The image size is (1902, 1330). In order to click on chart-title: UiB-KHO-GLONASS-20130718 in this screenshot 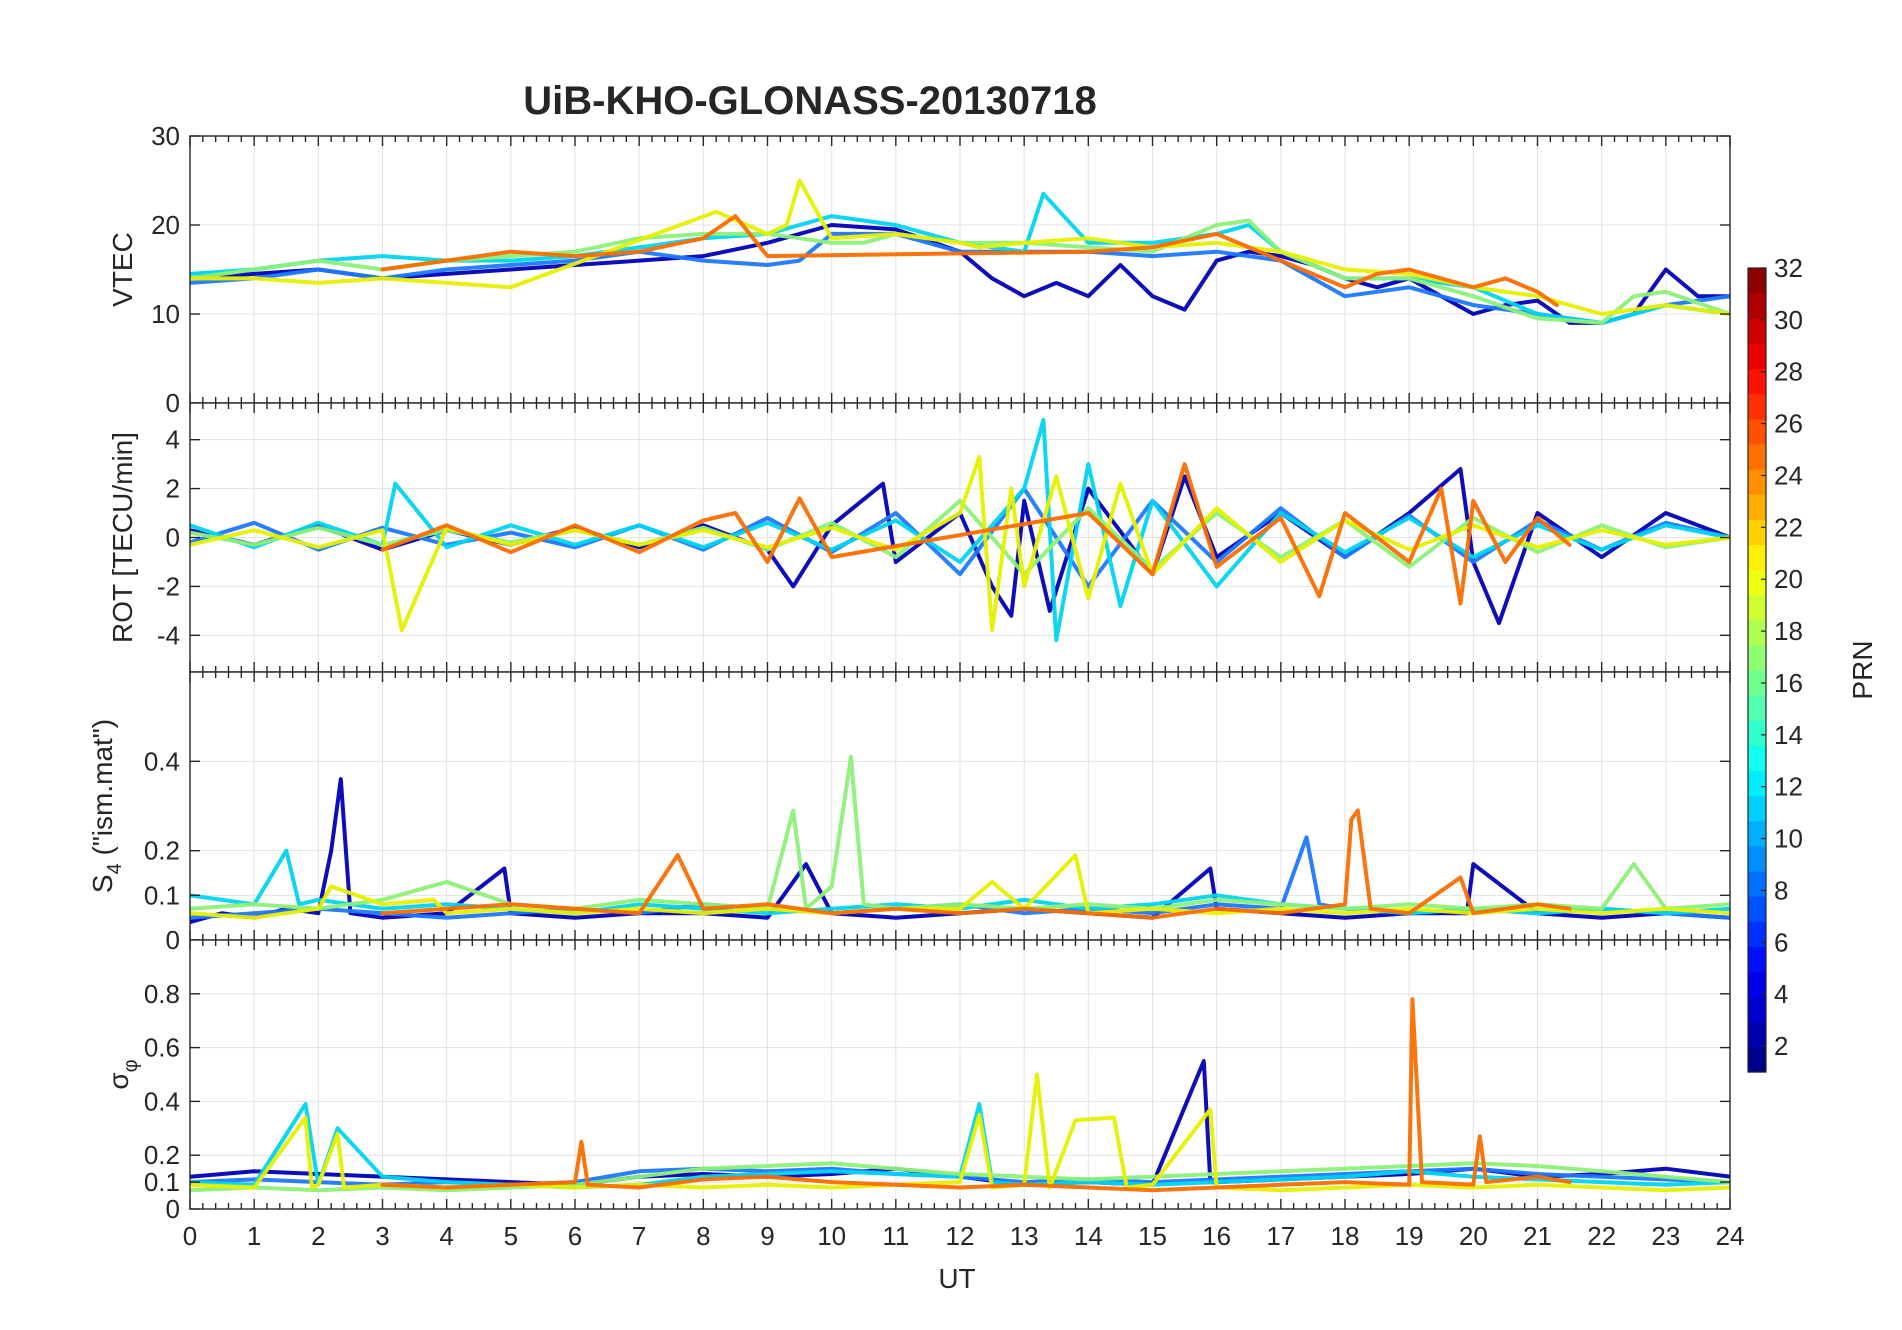, I will do `click(810, 101)`.